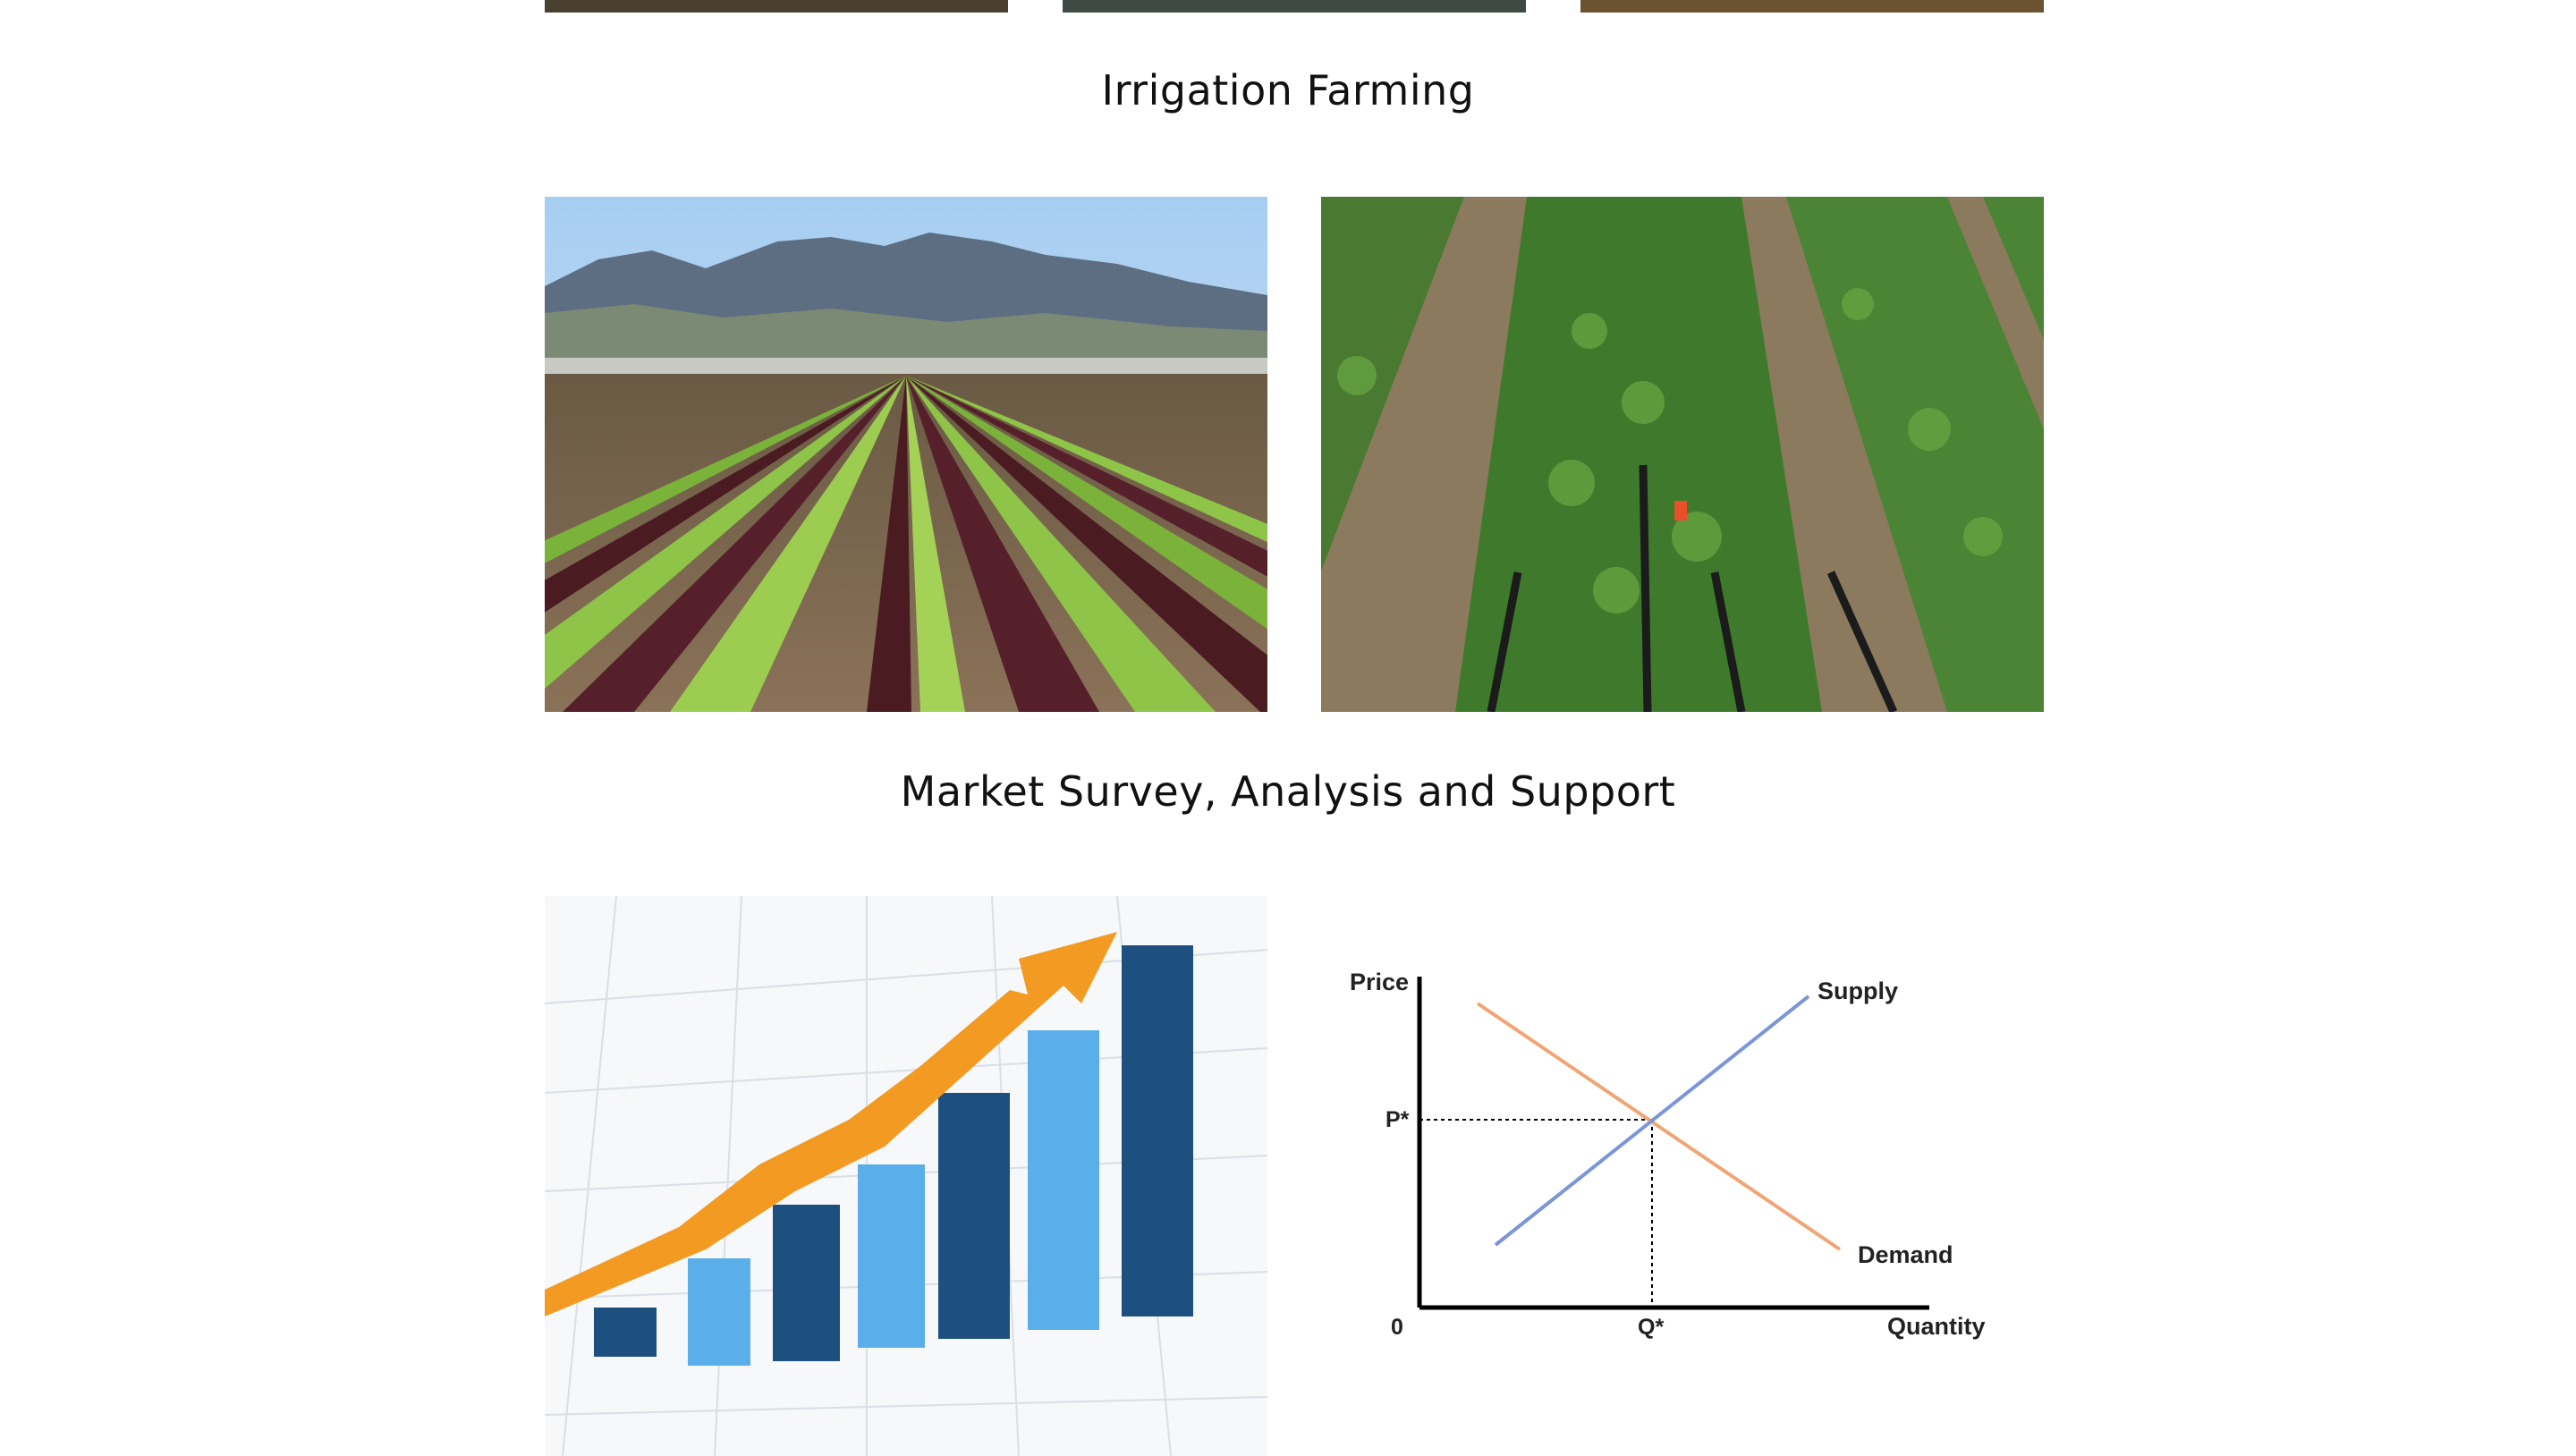  I want to click on supply-curve, so click(1652, 1121).